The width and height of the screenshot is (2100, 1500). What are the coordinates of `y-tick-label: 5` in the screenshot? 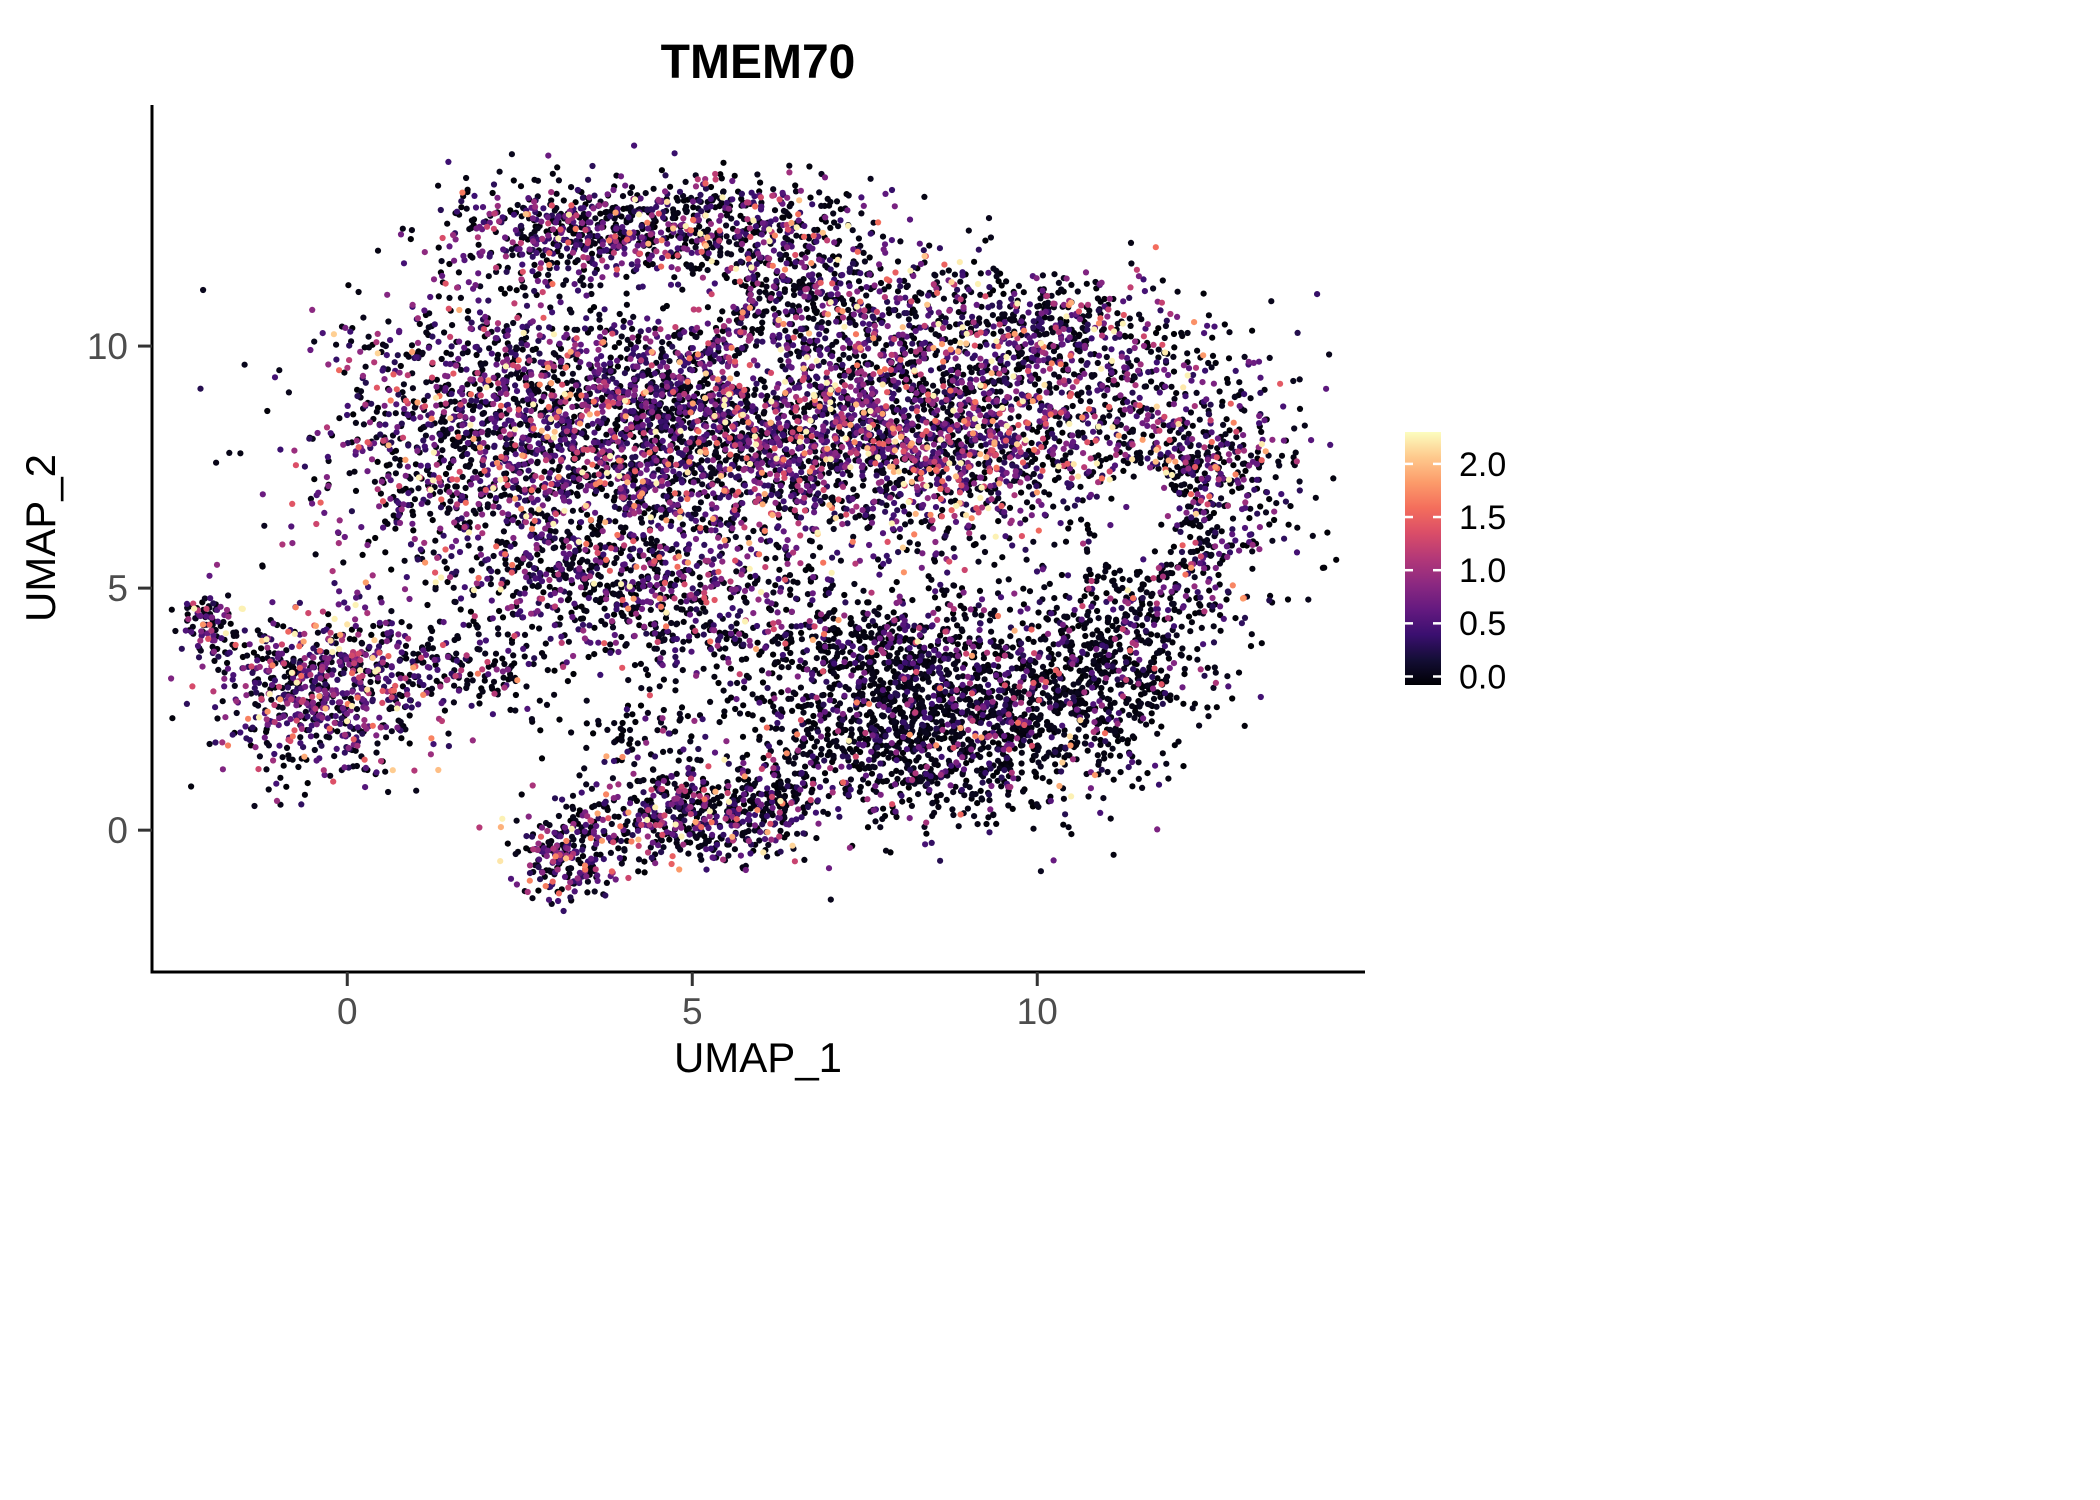 It's located at (117, 588).